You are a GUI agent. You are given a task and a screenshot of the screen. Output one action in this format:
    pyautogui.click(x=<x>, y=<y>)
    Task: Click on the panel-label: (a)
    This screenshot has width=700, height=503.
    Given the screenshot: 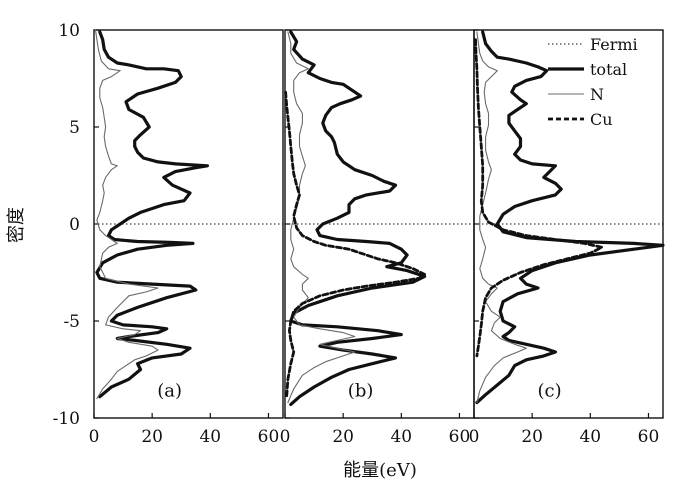 What is the action you would take?
    pyautogui.click(x=169, y=391)
    